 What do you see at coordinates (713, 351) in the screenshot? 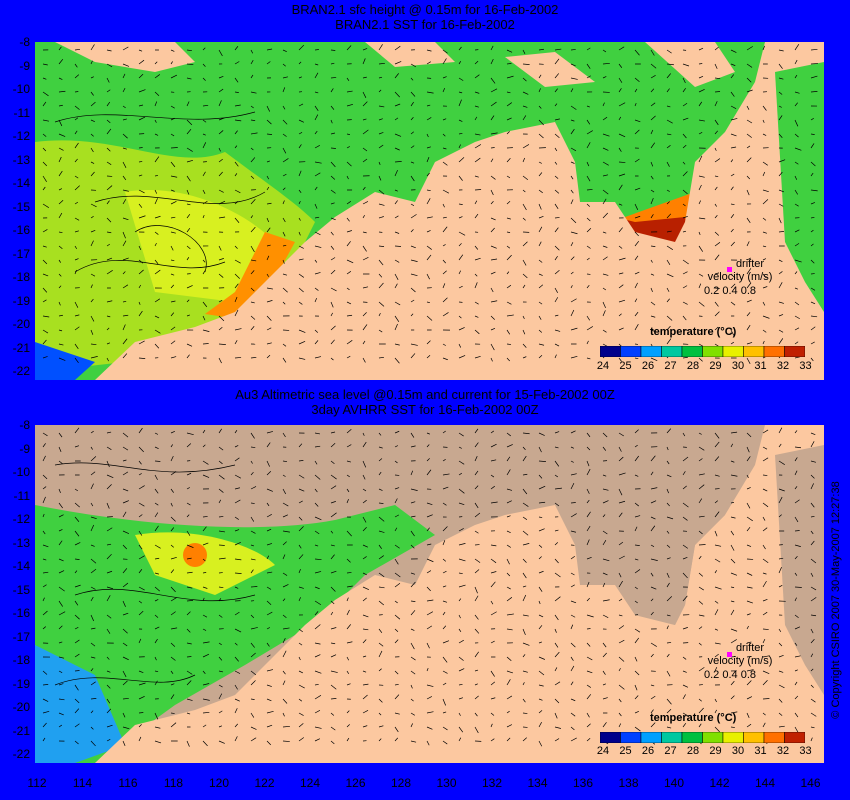
I see `colorbar-segment` at bounding box center [713, 351].